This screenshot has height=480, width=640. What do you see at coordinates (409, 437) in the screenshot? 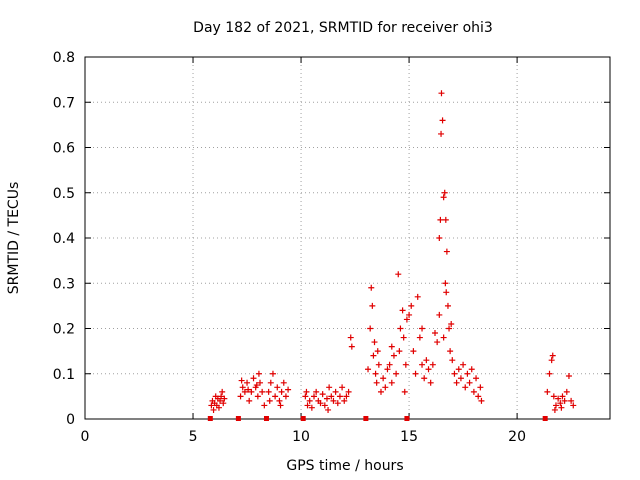
I see `x-tick-label: 15` at bounding box center [409, 437].